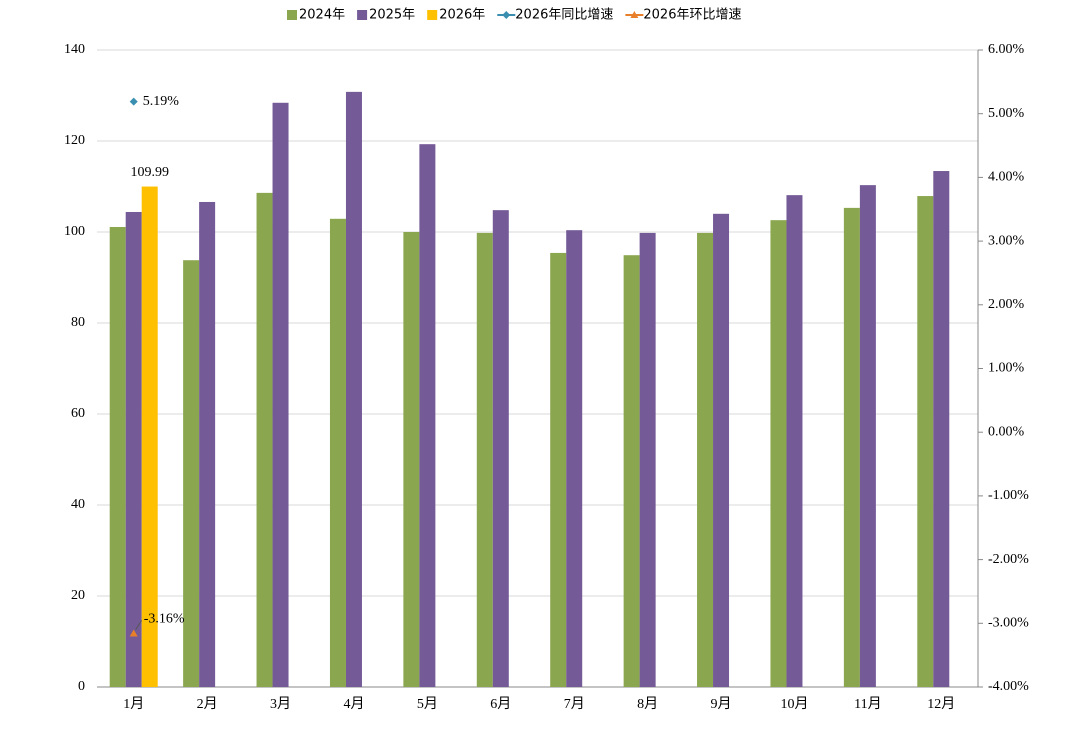 Image resolution: width=1080 pixels, height=755 pixels. I want to click on leader-line, so click(139, 625).